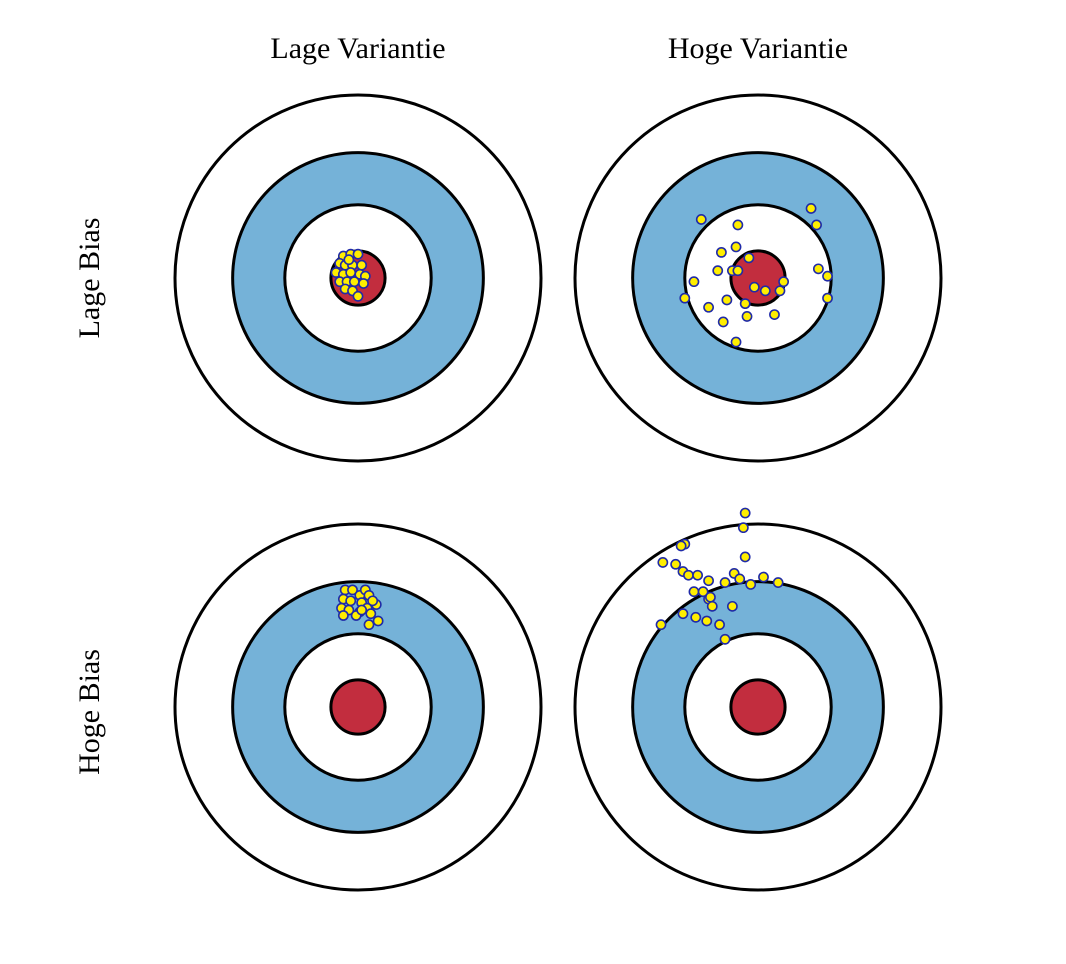  I want to click on column-label-high-variance: Hoge Variantie, so click(758, 48).